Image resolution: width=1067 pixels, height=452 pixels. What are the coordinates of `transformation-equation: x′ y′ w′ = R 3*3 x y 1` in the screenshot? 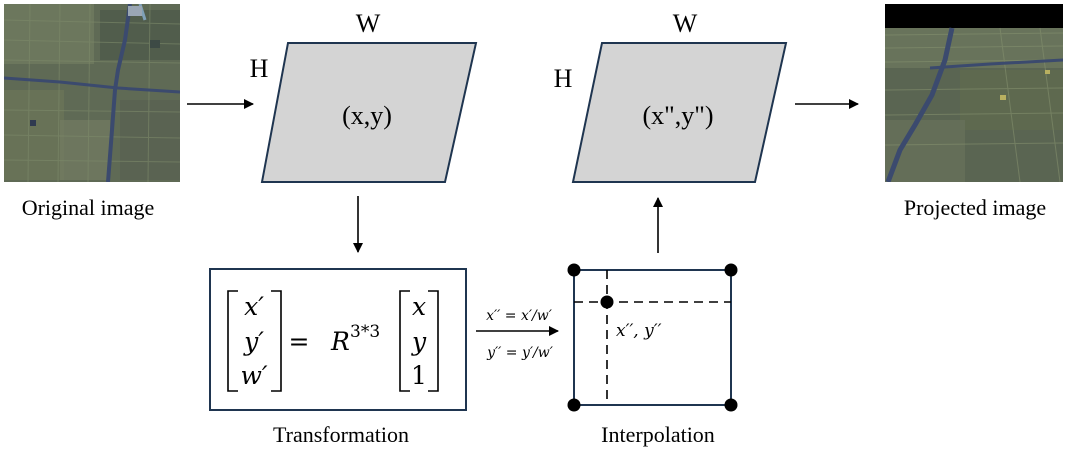 It's located at (333, 341).